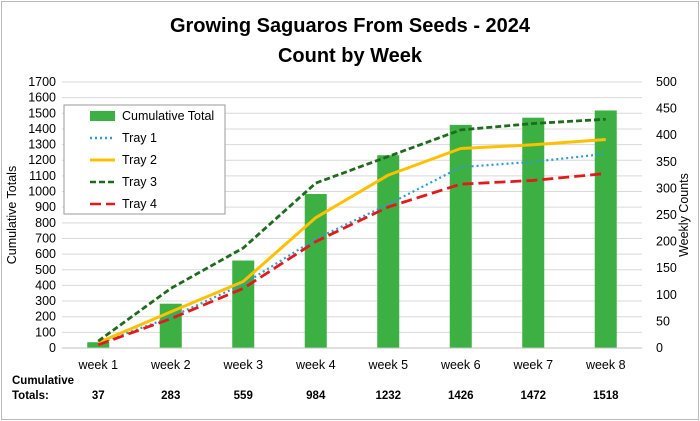  I want to click on y-tick-600: 600, so click(45, 254).